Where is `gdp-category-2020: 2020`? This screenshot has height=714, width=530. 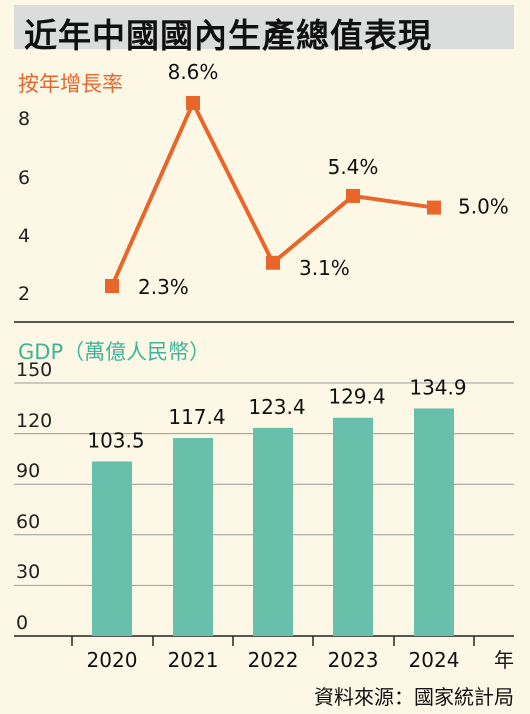 gdp-category-2020: 2020 is located at coordinates (112, 660).